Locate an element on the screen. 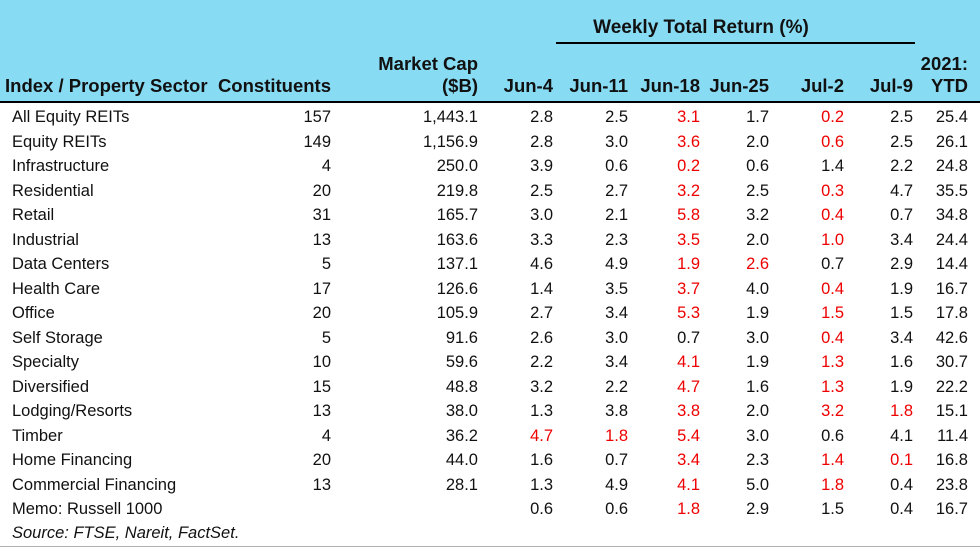 The width and height of the screenshot is (980, 551). market-cap-value: 105.9 is located at coordinates (457, 313).